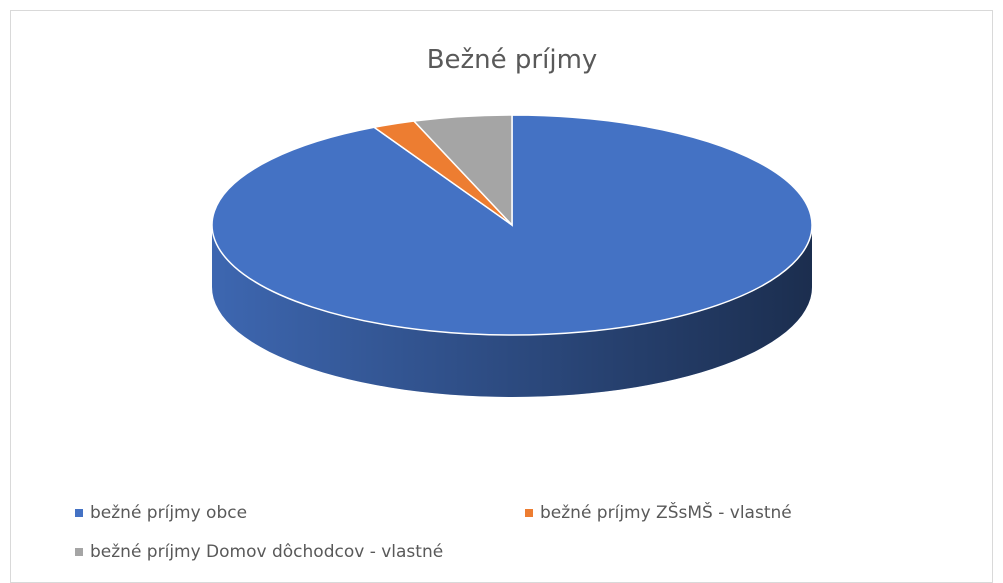 The width and height of the screenshot is (1003, 583). Describe the element at coordinates (462, 170) in the screenshot. I see `slice` at that location.